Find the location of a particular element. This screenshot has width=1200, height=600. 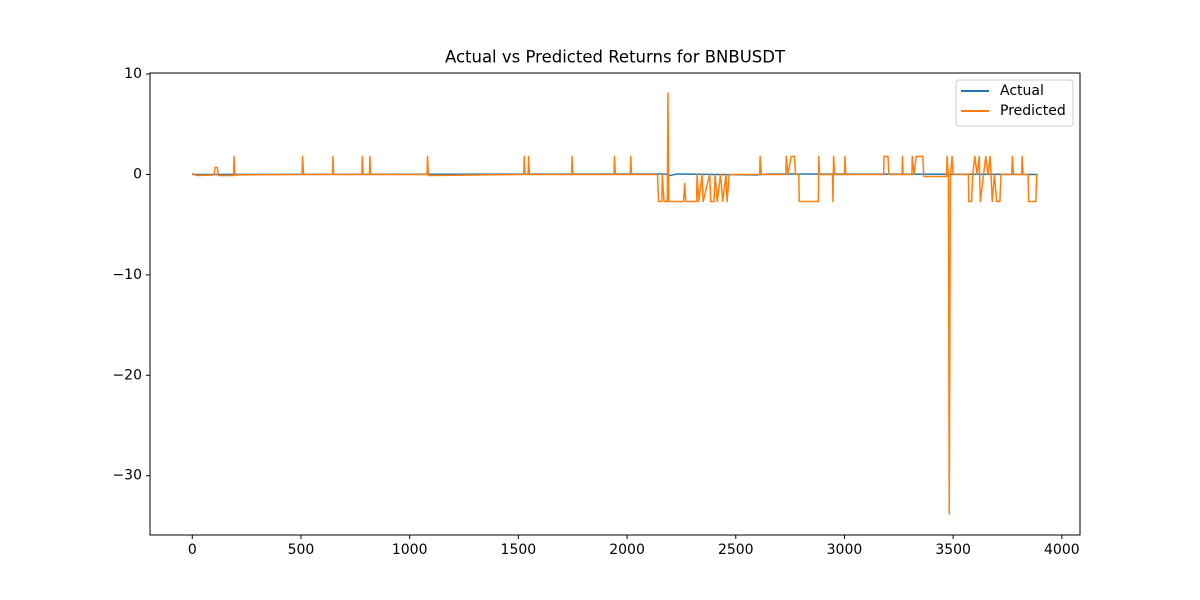

x-tick-label: 500 is located at coordinates (301, 550).